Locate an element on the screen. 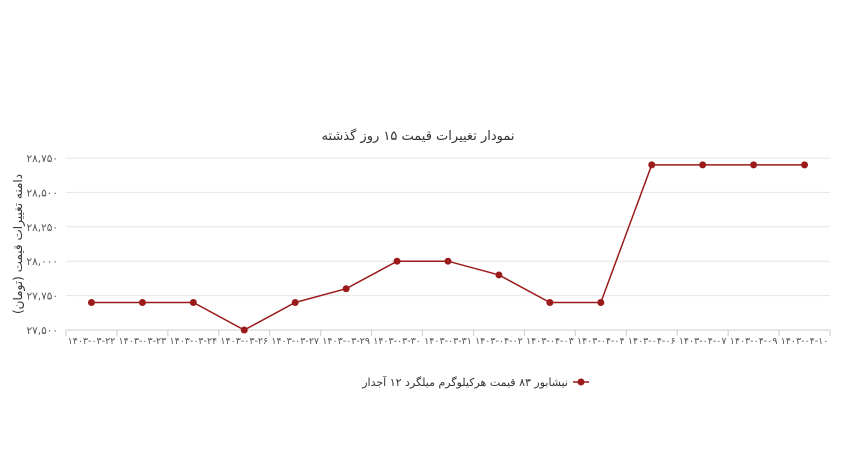 This screenshot has width=850, height=454. x-tick-label: ۱۴۰۳-۰۳-۲۹ is located at coordinates (346, 341).